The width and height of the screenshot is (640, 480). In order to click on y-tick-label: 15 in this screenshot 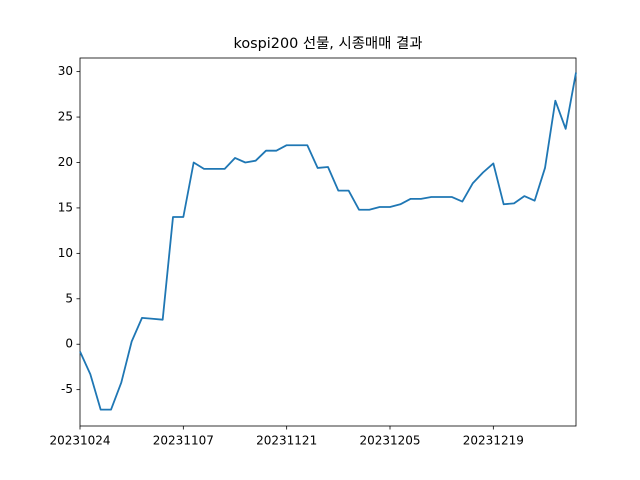, I will do `click(65, 207)`.